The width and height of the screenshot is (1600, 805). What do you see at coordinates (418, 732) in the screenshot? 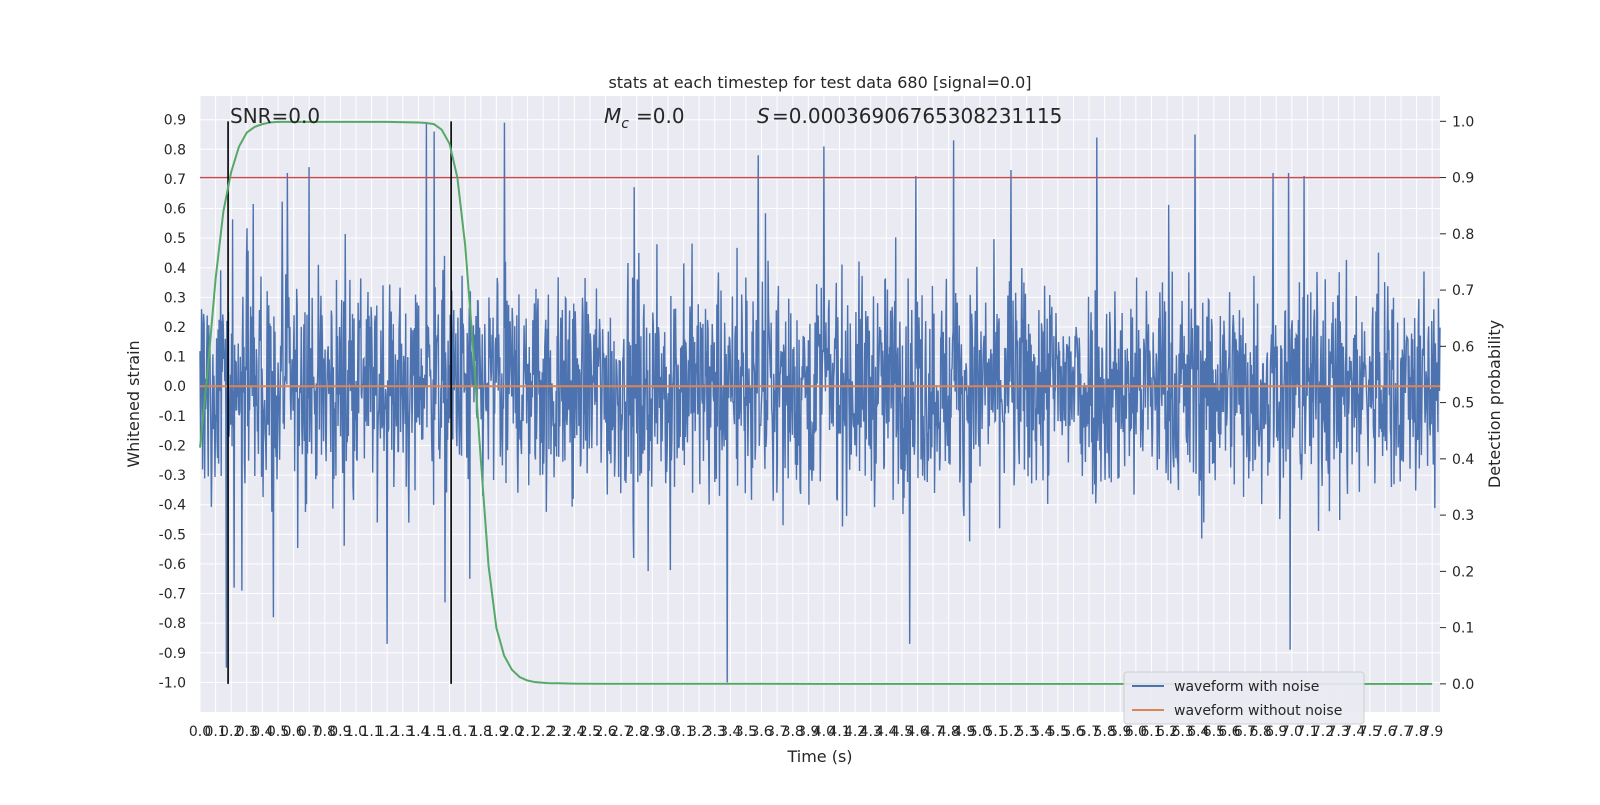
I see `x-tick-label: 1.4` at bounding box center [418, 732].